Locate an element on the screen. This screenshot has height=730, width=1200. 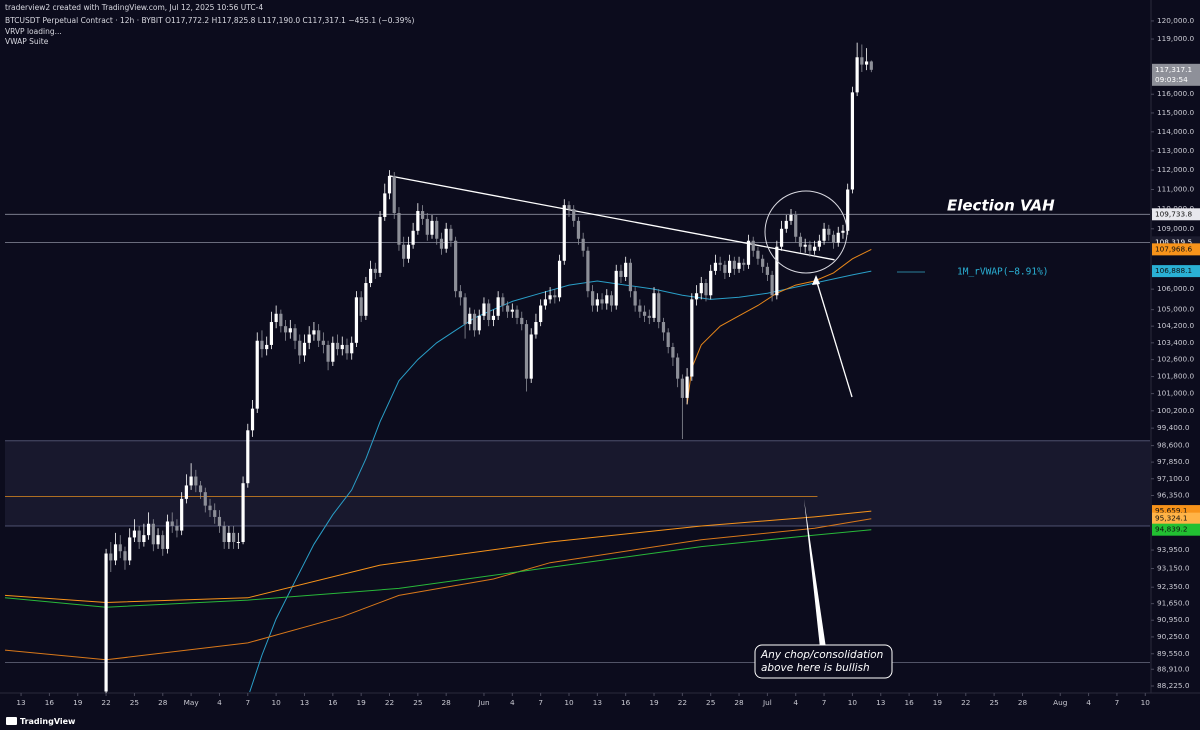
brand-logo is located at coordinates (11, 721).